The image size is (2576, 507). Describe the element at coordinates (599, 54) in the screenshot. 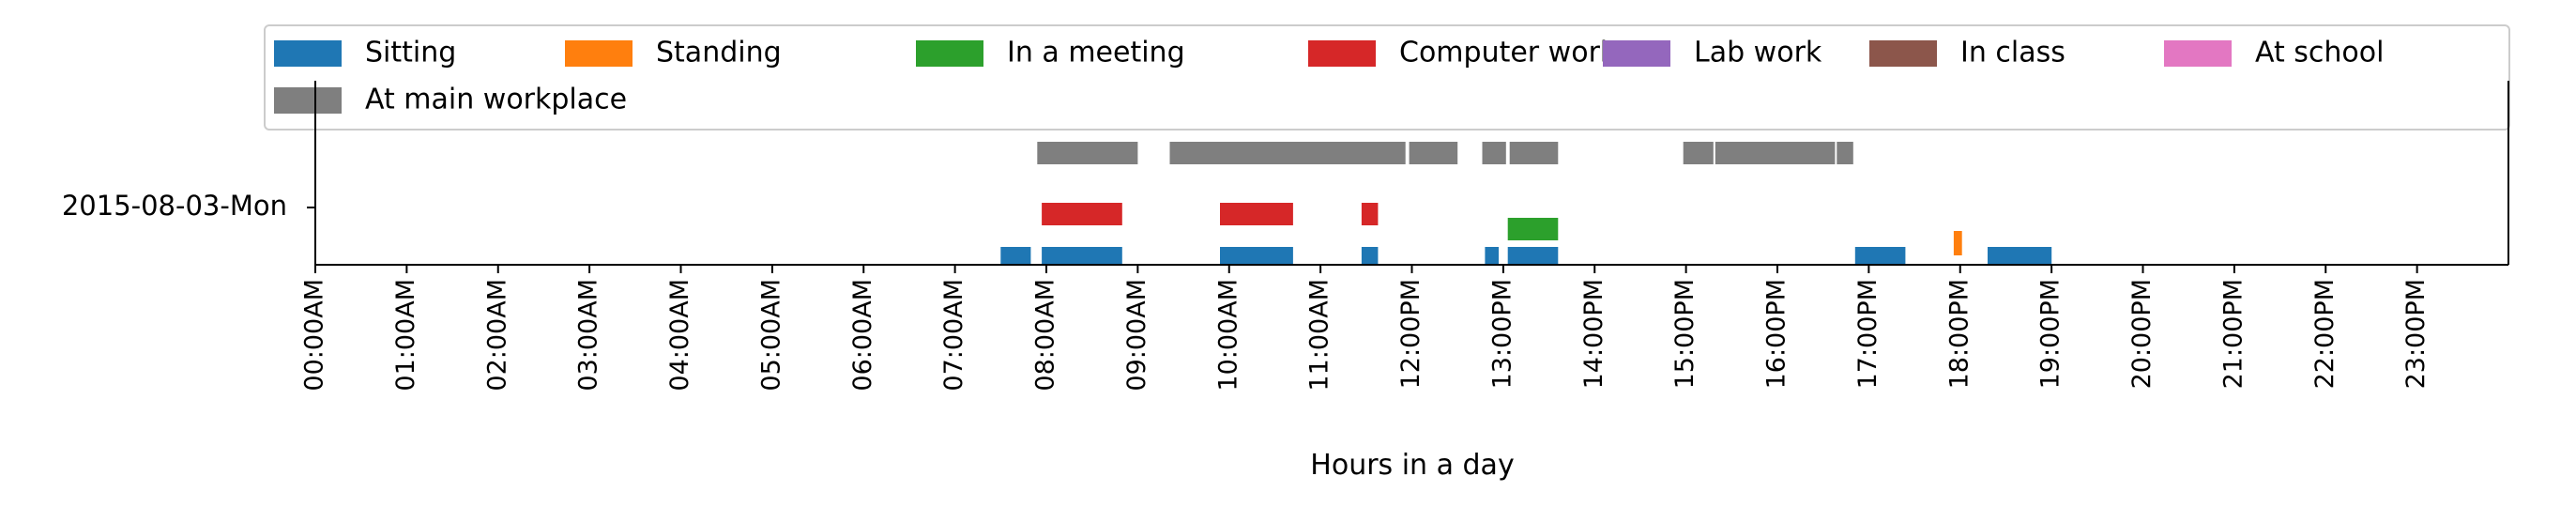

I see `legend-swatch-standing` at that location.